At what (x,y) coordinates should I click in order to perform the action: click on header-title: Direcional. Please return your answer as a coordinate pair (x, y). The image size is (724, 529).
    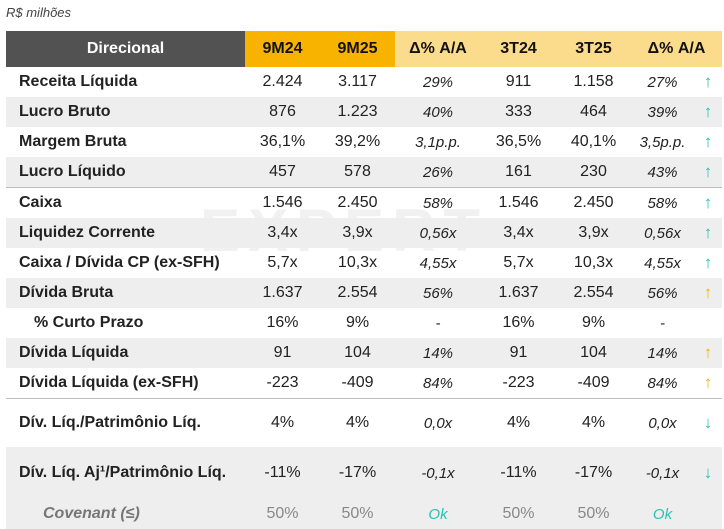
    Looking at the image, I should click on (125, 49).